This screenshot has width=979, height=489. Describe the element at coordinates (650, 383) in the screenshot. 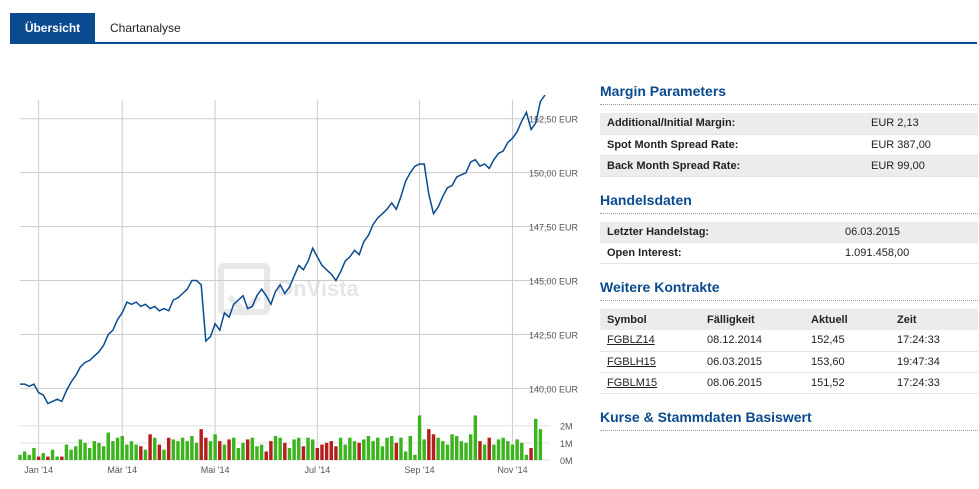

I see `contract-symbol-link: FGBLM15` at that location.